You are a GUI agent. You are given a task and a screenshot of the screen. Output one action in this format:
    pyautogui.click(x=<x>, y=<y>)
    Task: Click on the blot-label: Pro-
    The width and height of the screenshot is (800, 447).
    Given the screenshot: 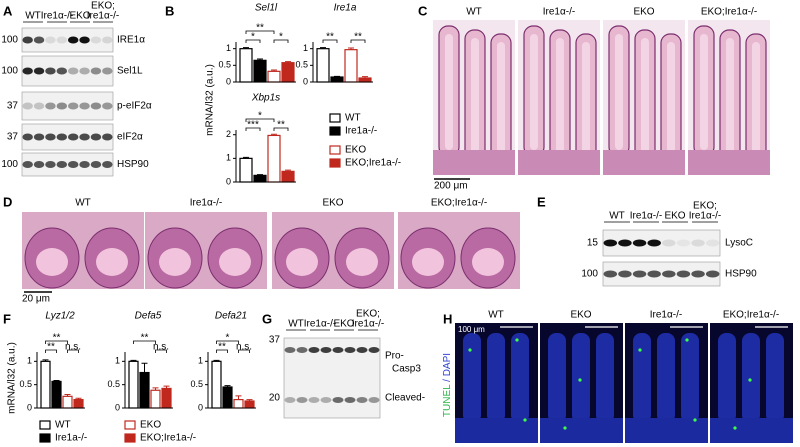 What is the action you would take?
    pyautogui.click(x=394, y=356)
    